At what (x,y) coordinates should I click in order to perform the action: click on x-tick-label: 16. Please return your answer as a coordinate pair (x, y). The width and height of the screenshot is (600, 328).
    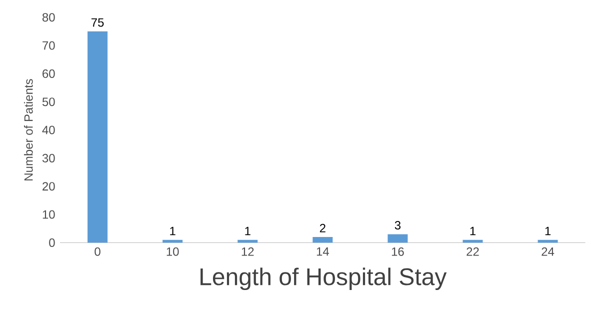
    Looking at the image, I should click on (398, 251).